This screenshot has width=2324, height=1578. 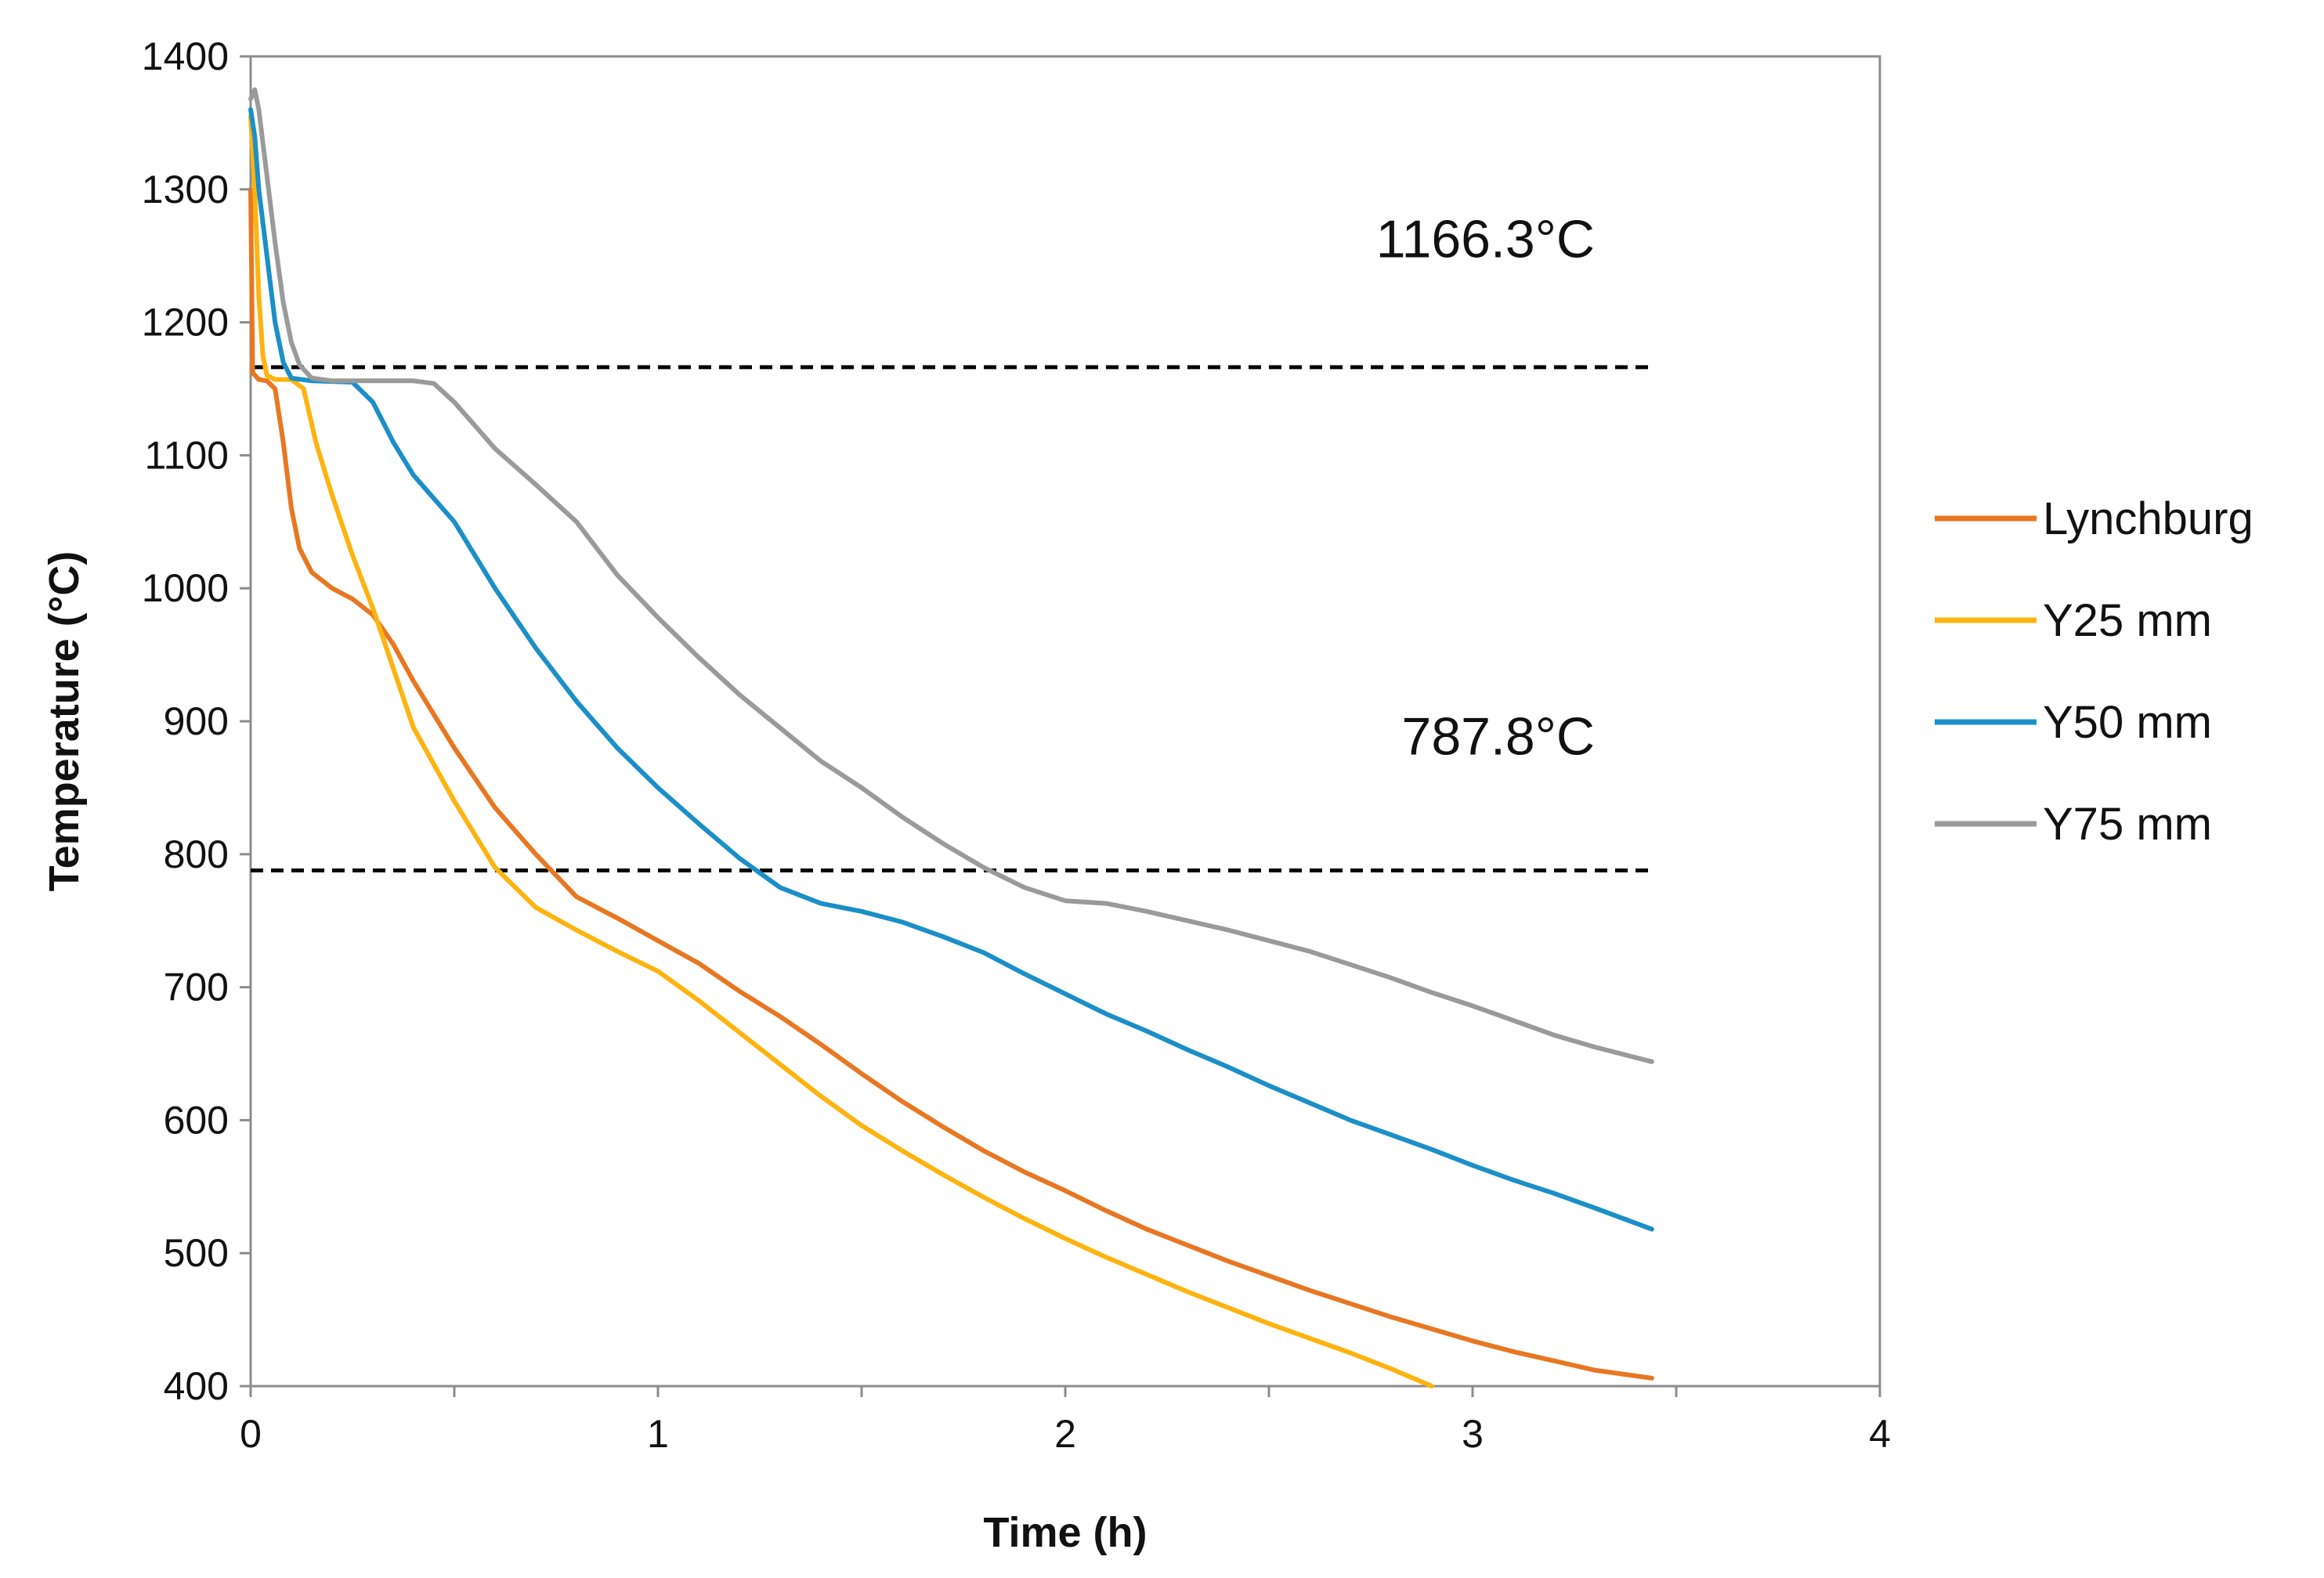 What do you see at coordinates (185, 323) in the screenshot?
I see `y-tick-label: 1200` at bounding box center [185, 323].